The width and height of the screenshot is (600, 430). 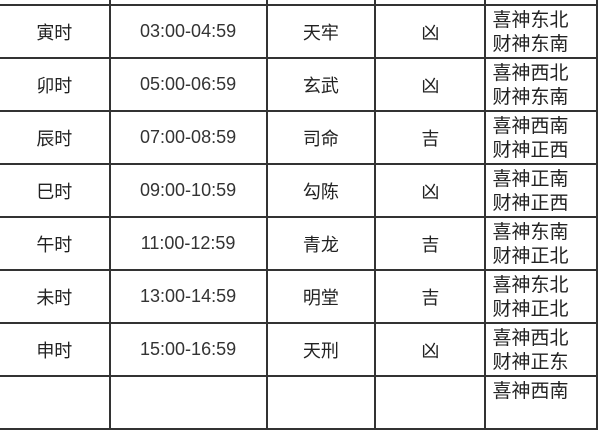 What do you see at coordinates (543, 1) in the screenshot?
I see `wealth-god-direction: 财神正南` at bounding box center [543, 1].